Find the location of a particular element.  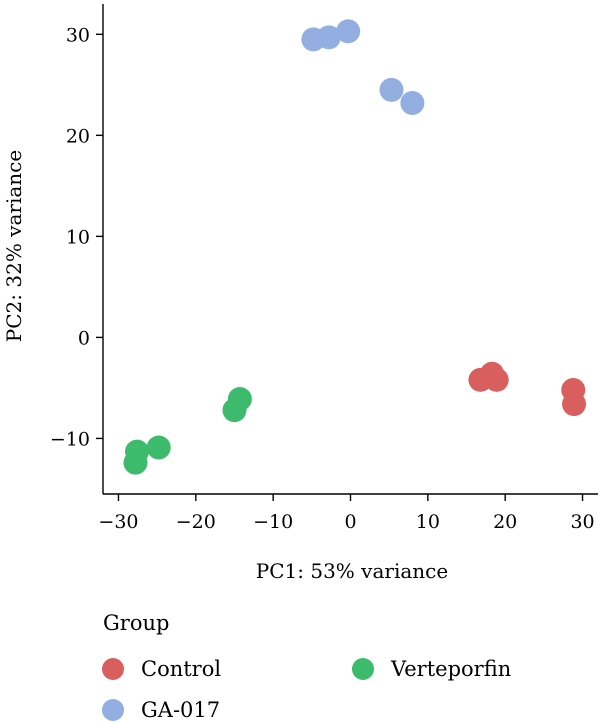

legend-label-verteporfin: Verteporfin is located at coordinates (450, 669).